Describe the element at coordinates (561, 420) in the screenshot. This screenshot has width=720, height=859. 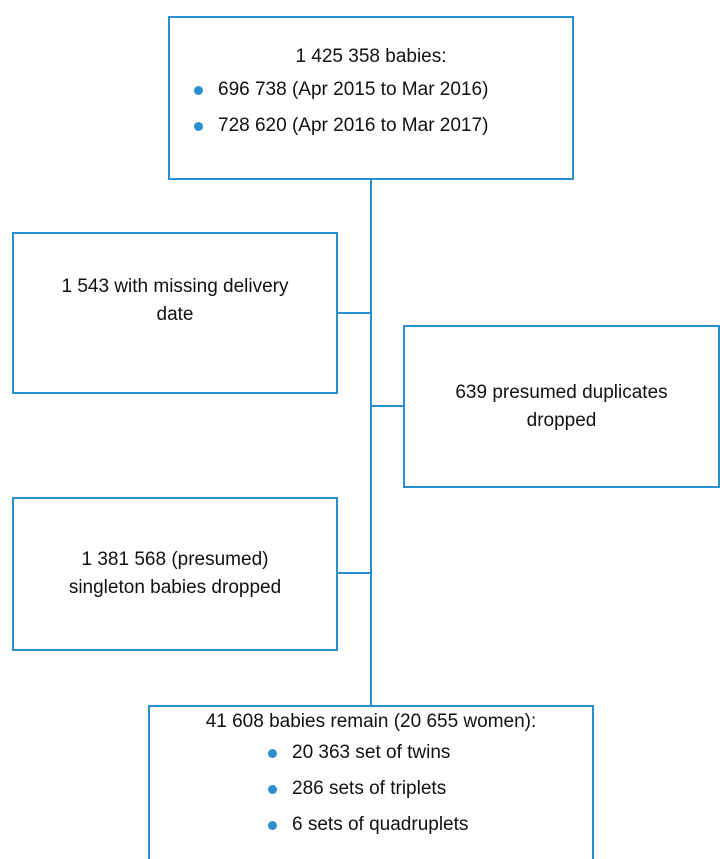
I see `box-line: dropped` at that location.